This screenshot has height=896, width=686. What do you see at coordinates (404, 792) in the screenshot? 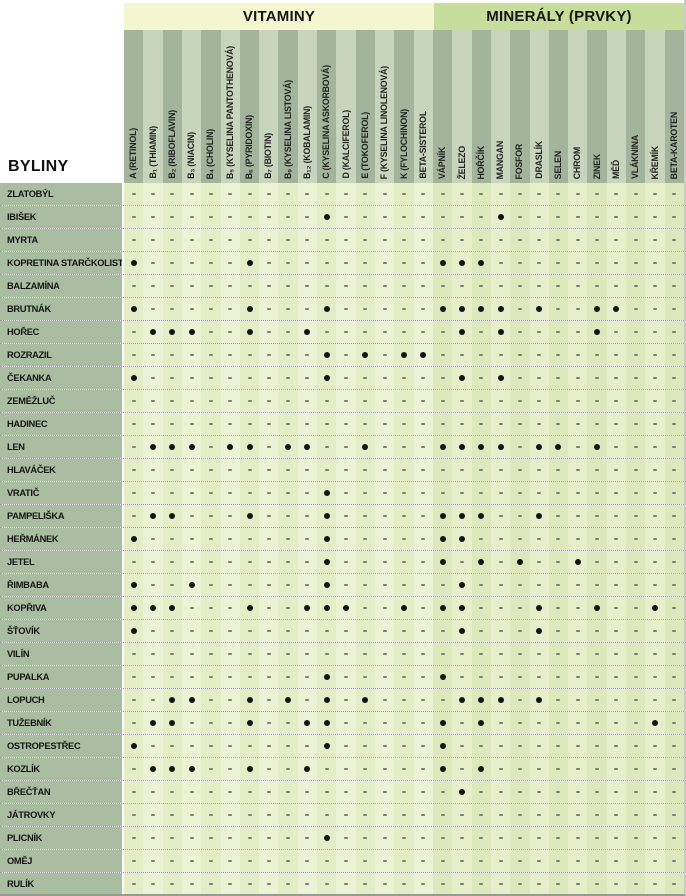
I see `row-cells` at bounding box center [404, 792].